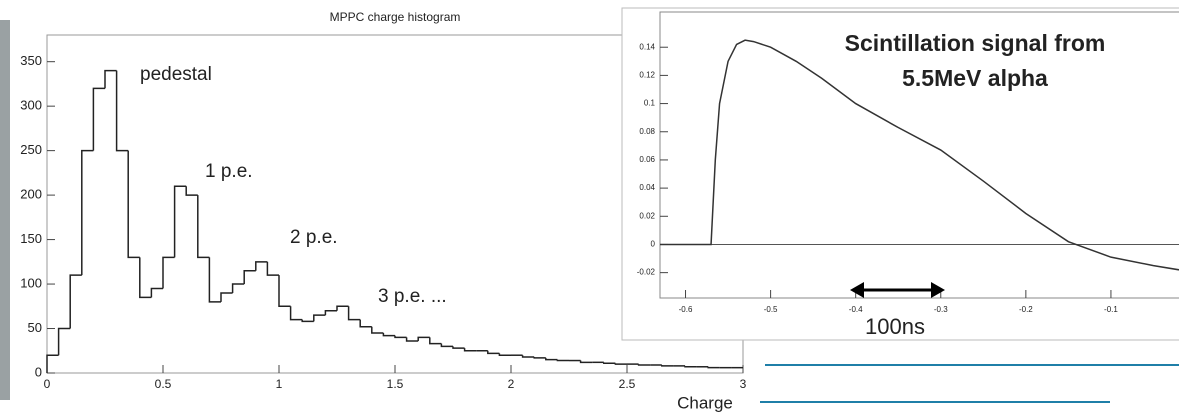 The width and height of the screenshot is (1179, 416). Describe the element at coordinates (647, 131) in the screenshot. I see `y-tick-label: 0.08` at that location.